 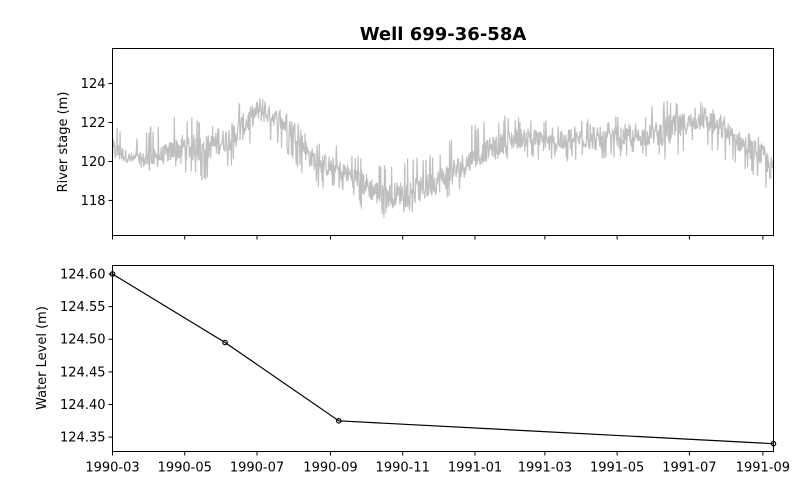 I want to click on water-level-xtick-label: 1991-09, so click(x=763, y=468).